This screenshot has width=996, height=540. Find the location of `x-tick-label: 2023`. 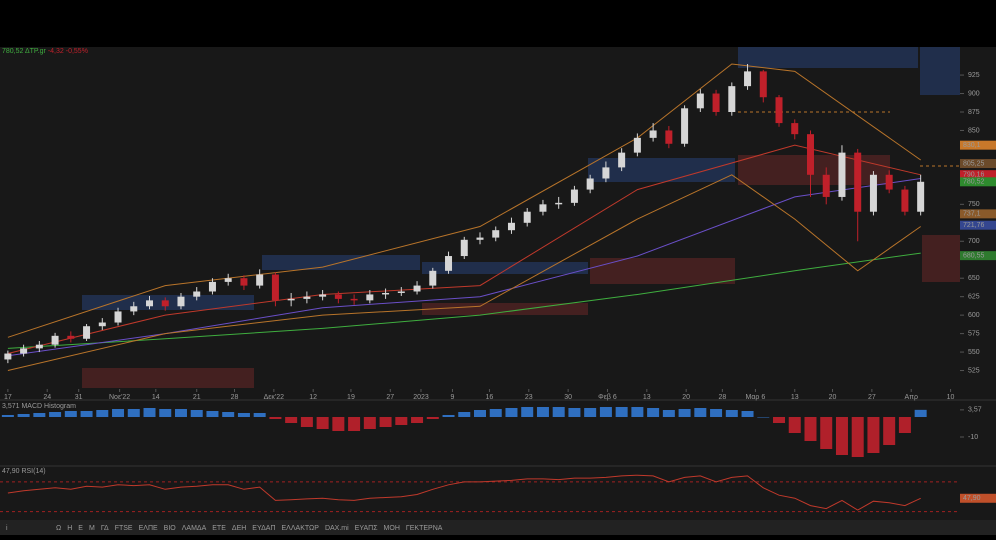

x-tick-label: 2023 is located at coordinates (421, 397).